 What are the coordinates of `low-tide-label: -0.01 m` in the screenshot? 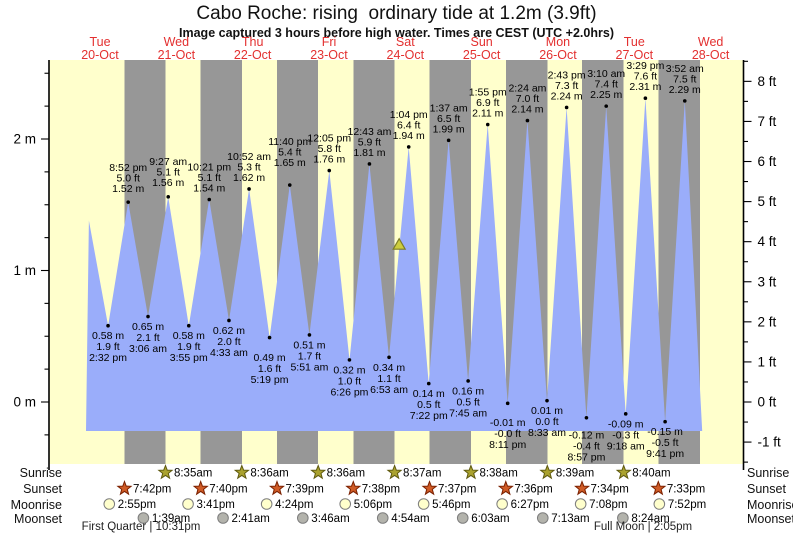 It's located at (508, 423).